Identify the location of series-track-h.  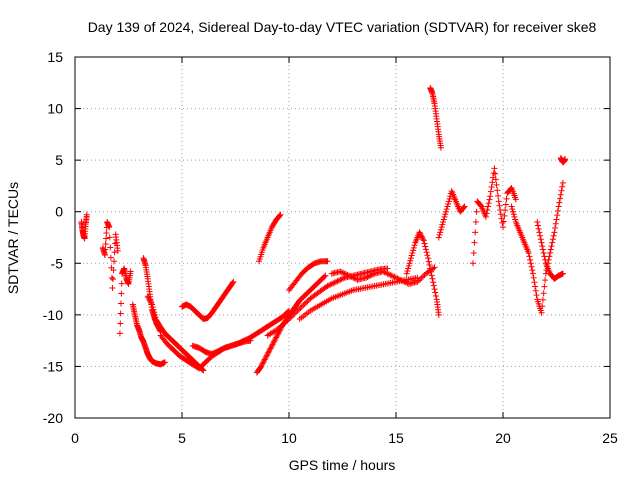
(208, 300).